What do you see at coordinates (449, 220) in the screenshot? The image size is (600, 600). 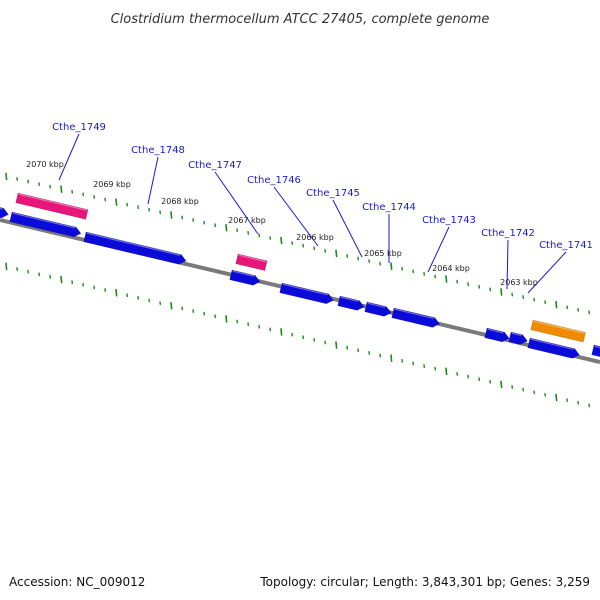 I see `gene-label: Cthe_1743` at bounding box center [449, 220].